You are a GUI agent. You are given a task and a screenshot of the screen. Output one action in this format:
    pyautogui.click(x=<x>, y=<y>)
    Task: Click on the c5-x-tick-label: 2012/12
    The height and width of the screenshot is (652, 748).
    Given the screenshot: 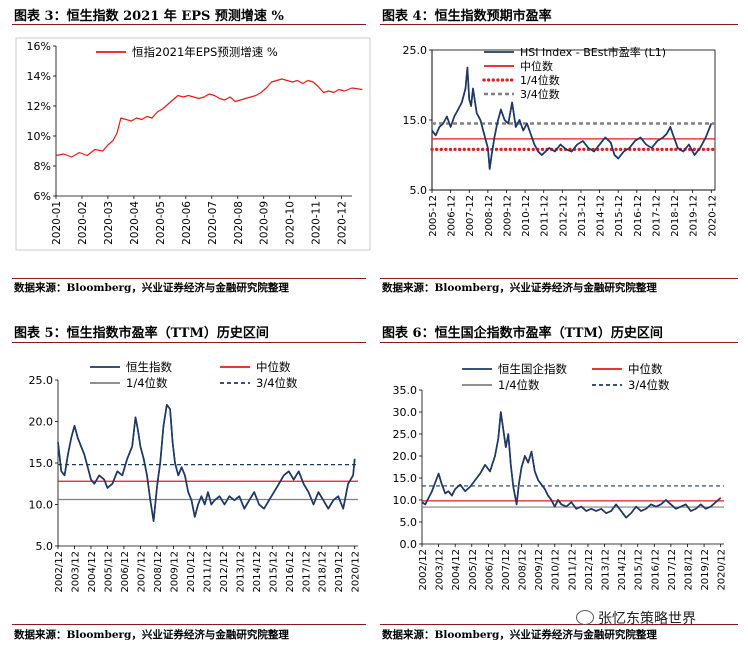 What is the action you would take?
    pyautogui.click(x=224, y=572)
    